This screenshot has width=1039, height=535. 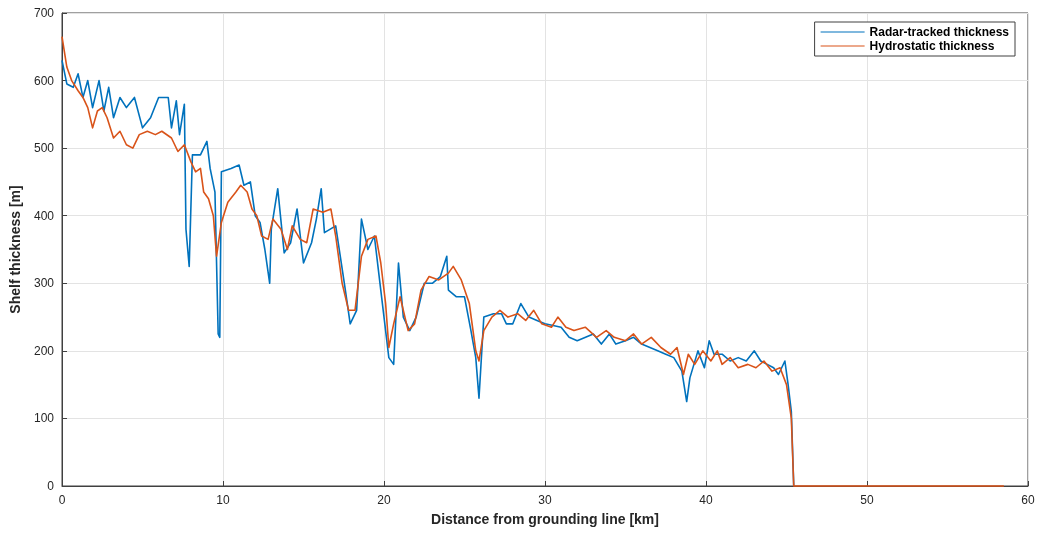 I want to click on x-tick-label: 50, so click(x=867, y=500).